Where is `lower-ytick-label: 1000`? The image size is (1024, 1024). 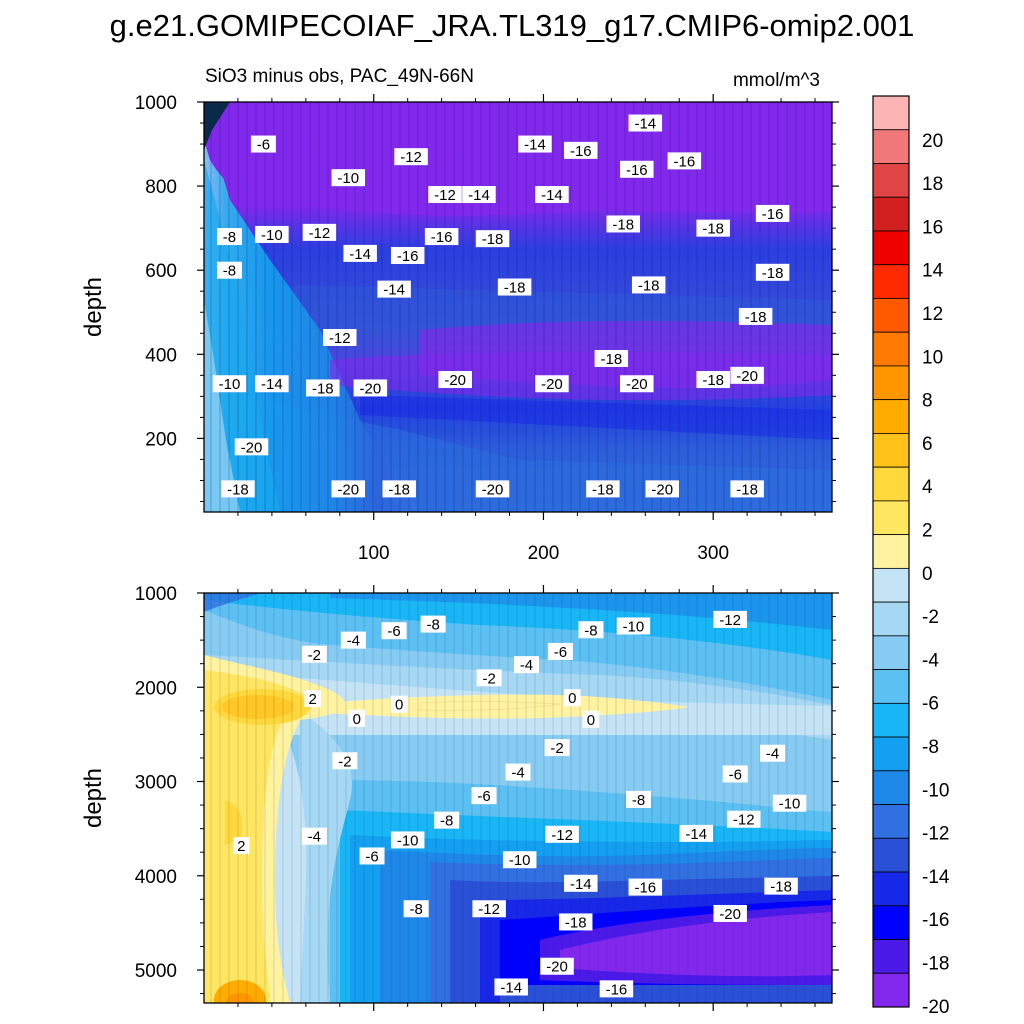 lower-ytick-label: 1000 is located at coordinates (156, 594).